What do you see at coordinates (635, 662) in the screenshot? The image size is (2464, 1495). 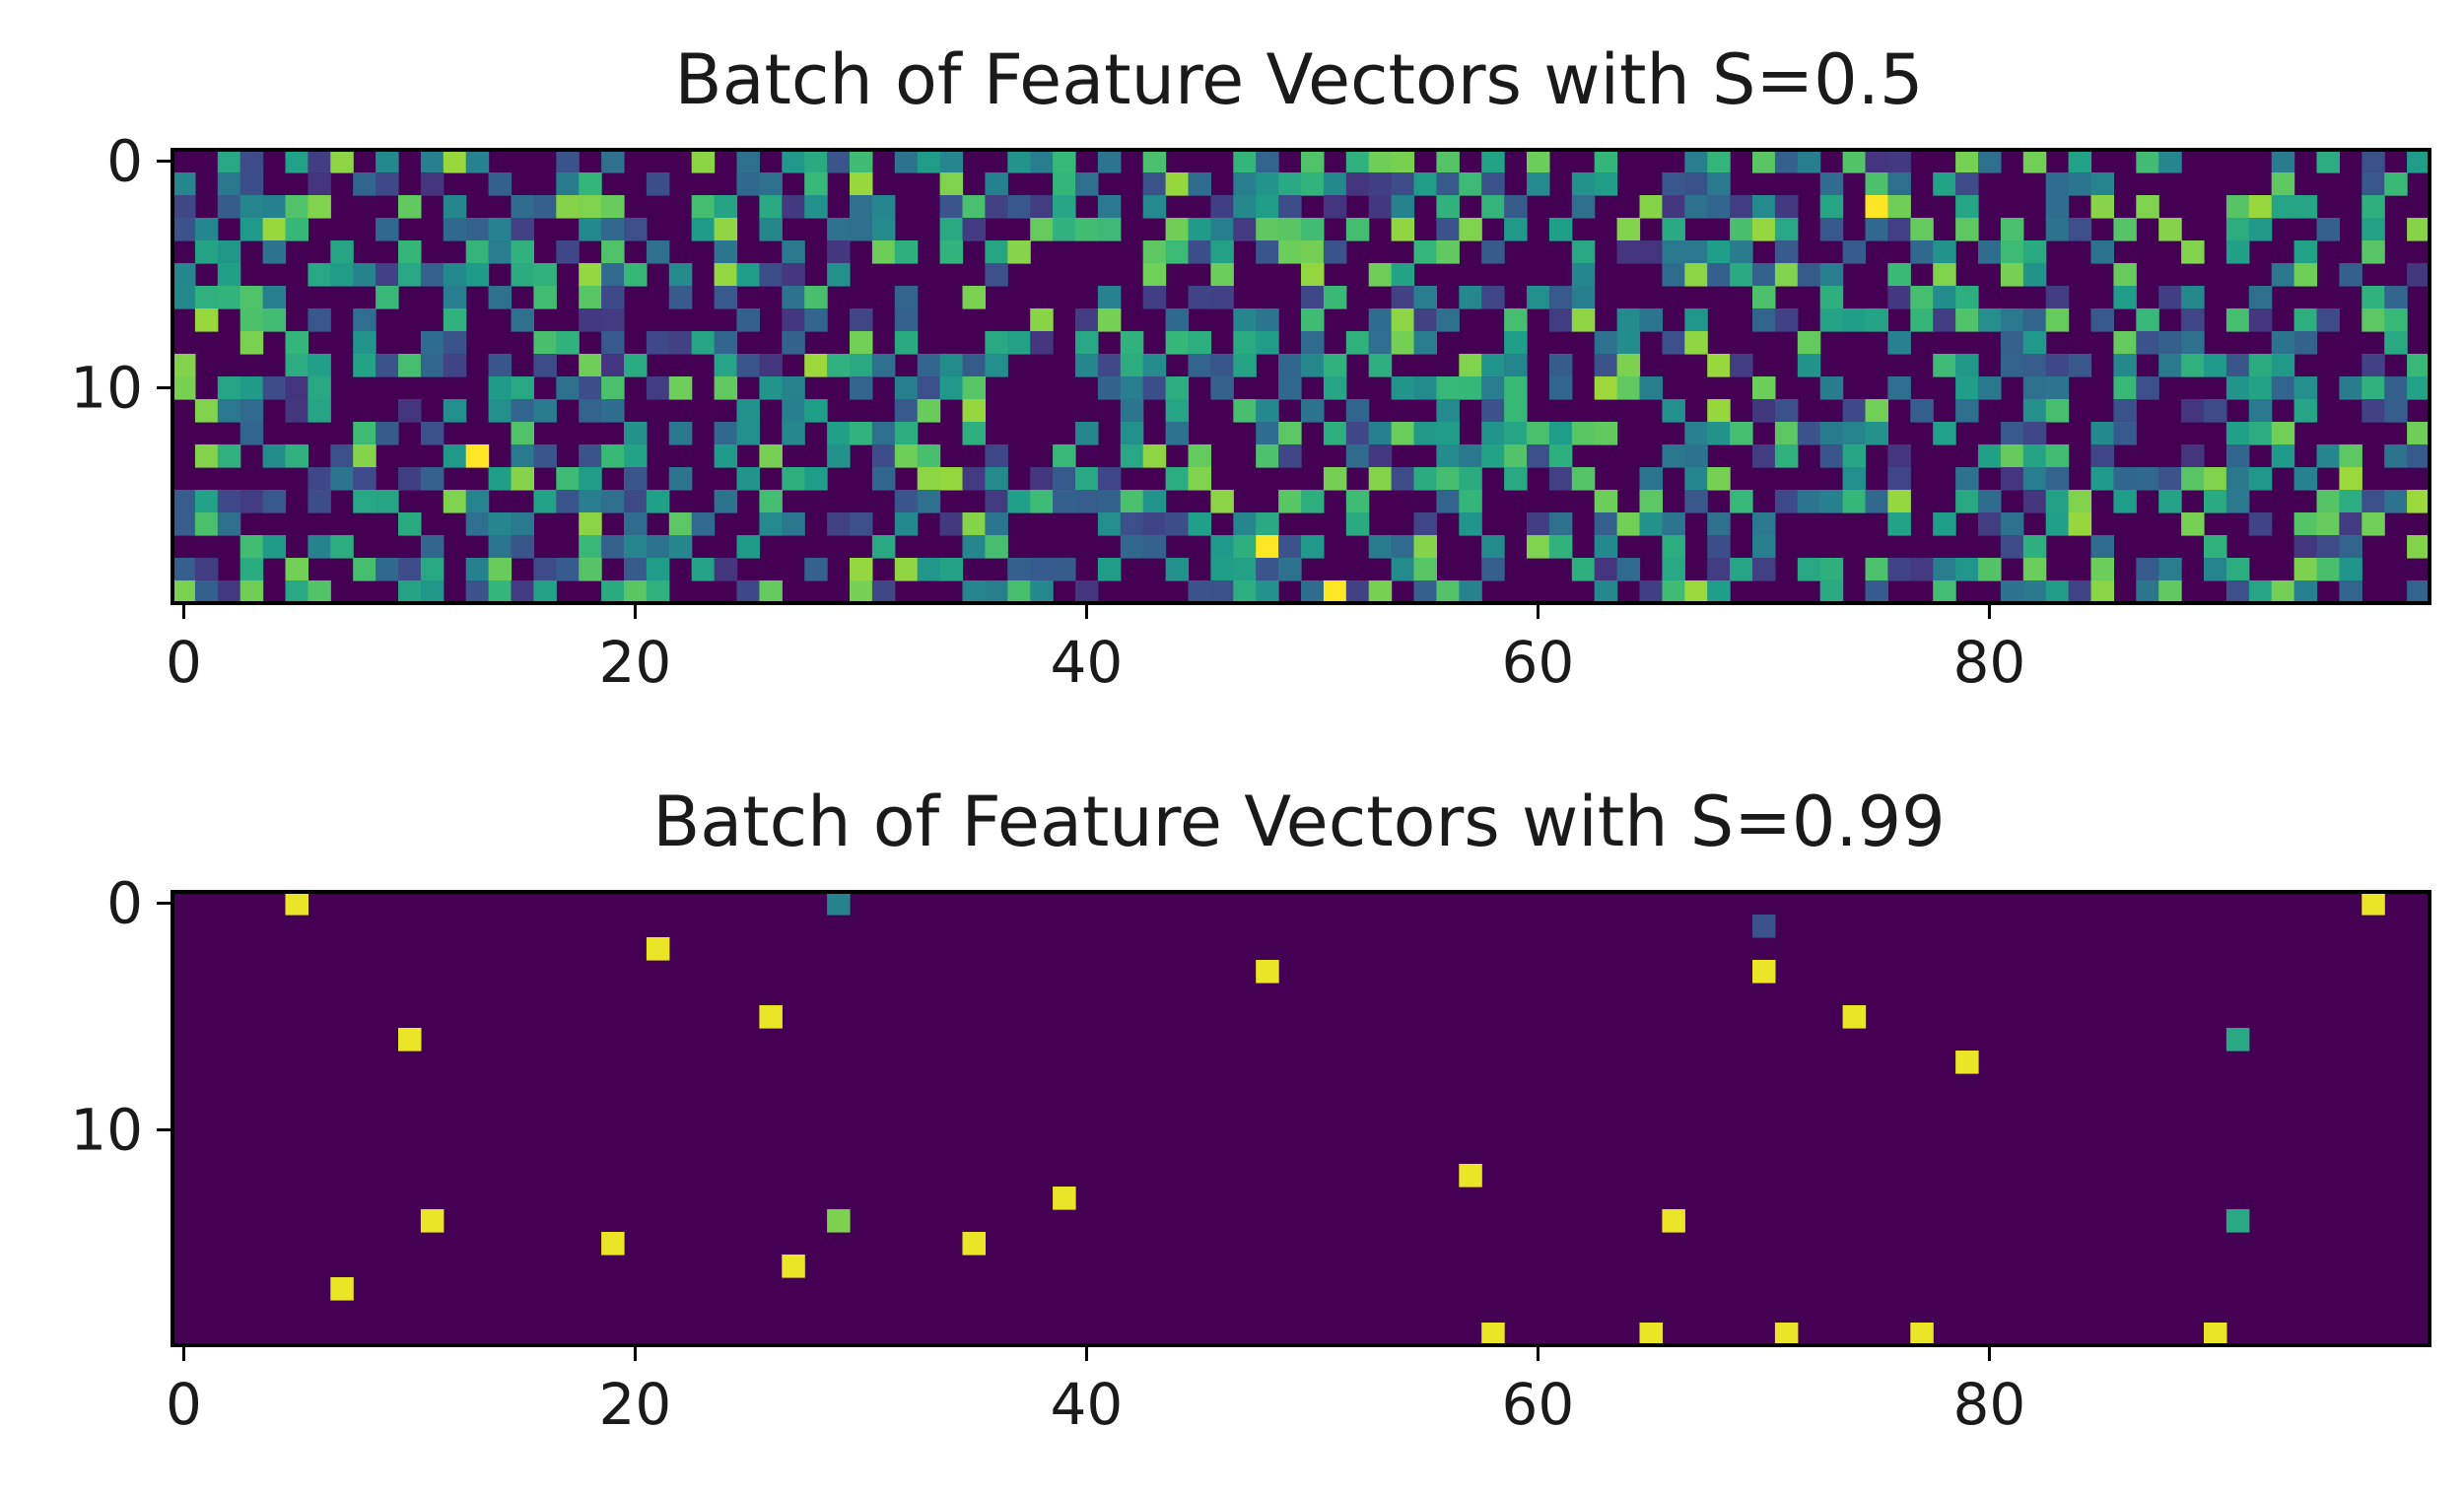 I see `x-tick-label: 20` at bounding box center [635, 662].